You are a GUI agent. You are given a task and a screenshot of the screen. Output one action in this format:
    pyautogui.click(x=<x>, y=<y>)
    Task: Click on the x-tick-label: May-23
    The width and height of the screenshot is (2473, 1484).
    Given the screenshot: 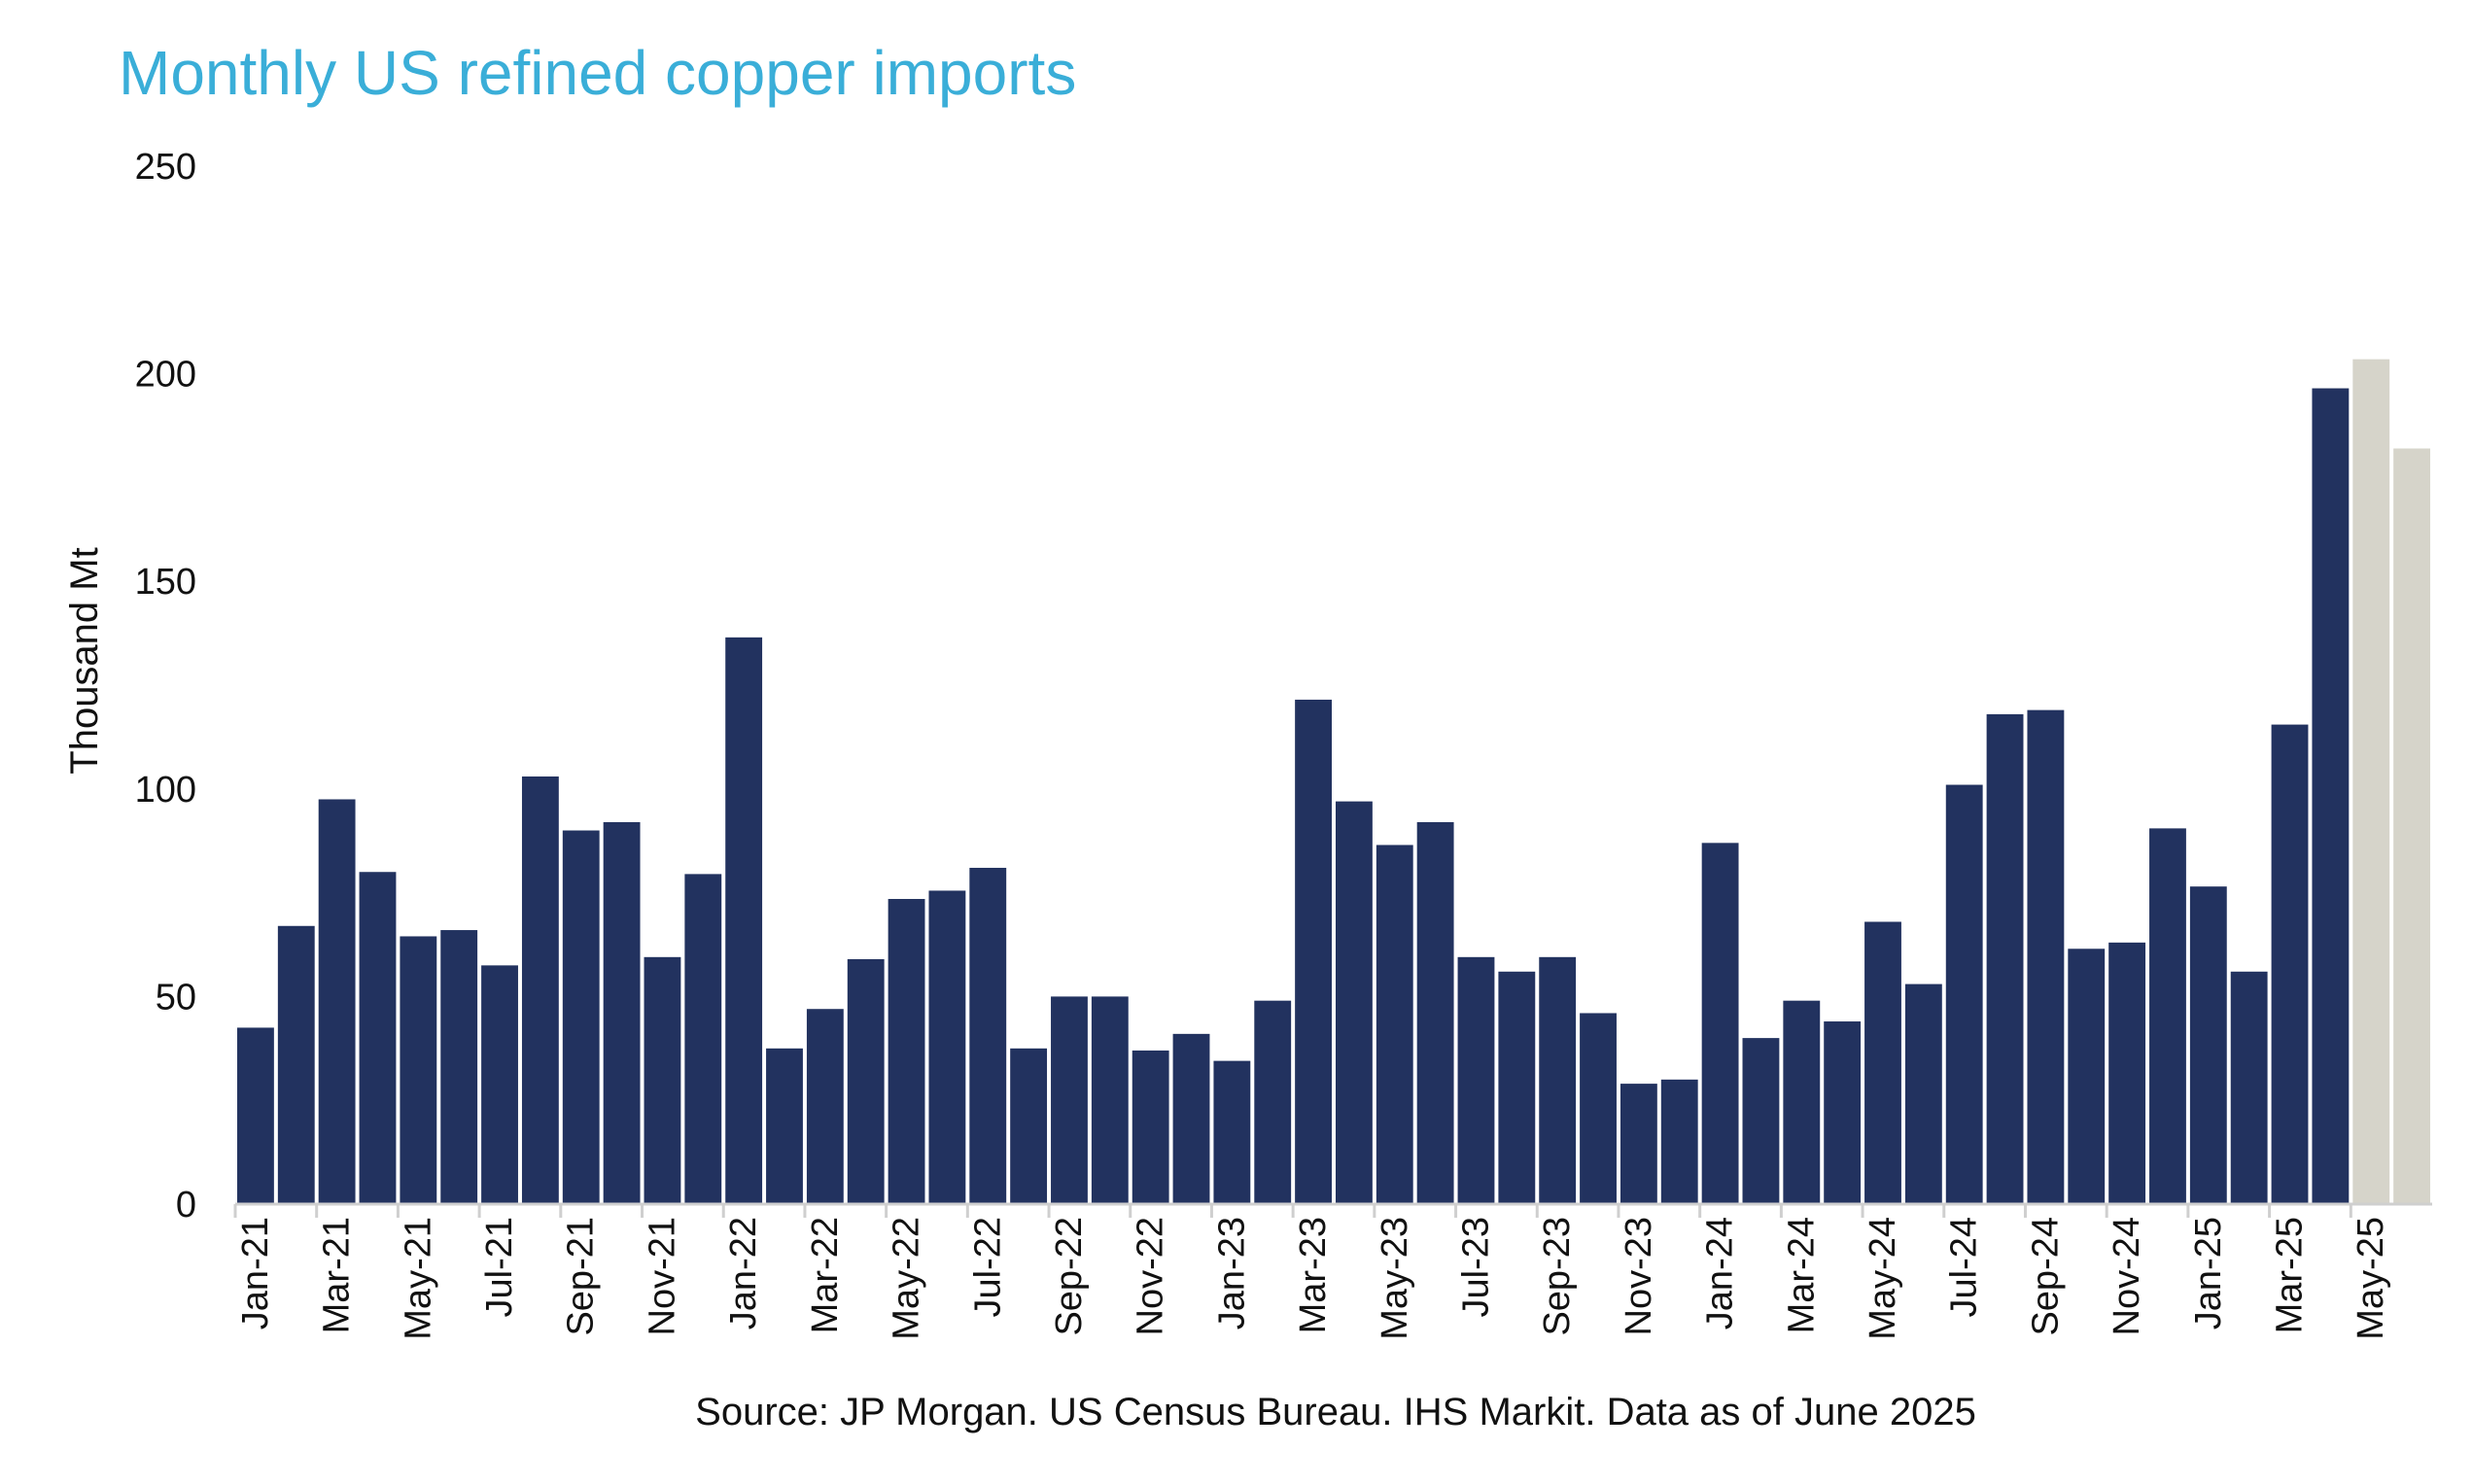 What is the action you would take?
    pyautogui.click(x=1395, y=1278)
    